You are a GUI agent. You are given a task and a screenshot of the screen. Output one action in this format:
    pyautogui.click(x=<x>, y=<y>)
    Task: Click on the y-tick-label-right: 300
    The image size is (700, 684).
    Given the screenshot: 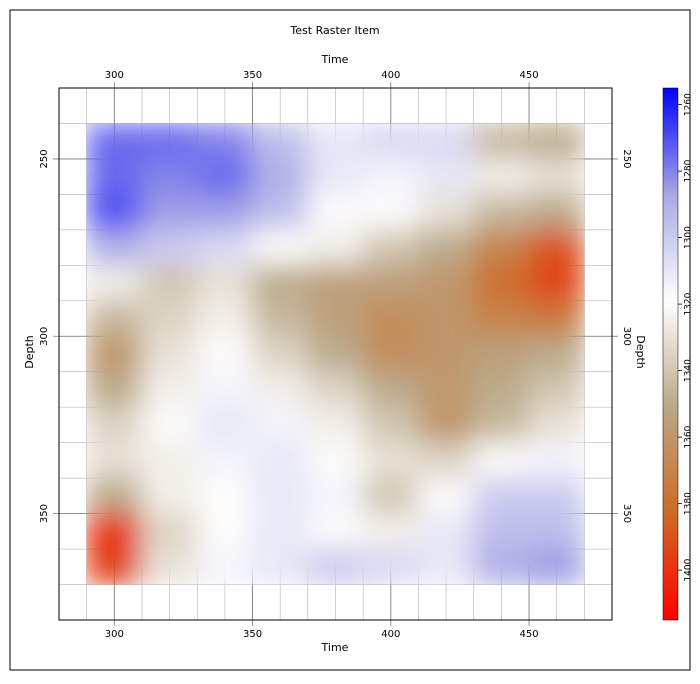 What is the action you would take?
    pyautogui.click(x=626, y=336)
    